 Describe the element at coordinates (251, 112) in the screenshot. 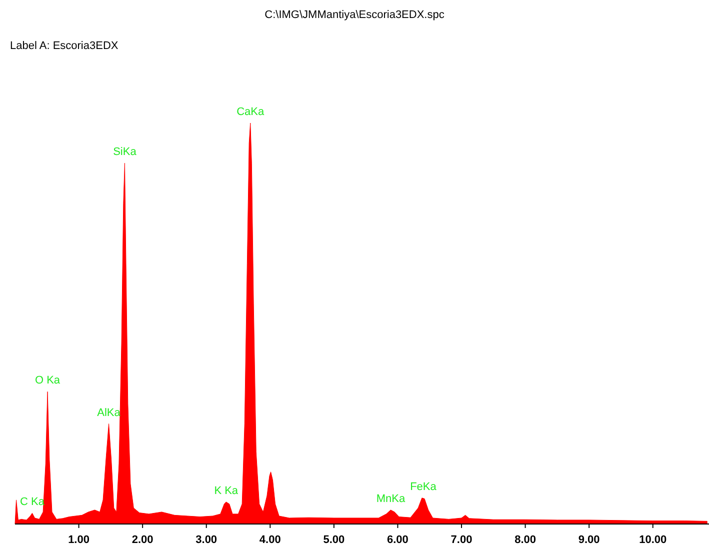

I see `annotation: CaKa` at that location.